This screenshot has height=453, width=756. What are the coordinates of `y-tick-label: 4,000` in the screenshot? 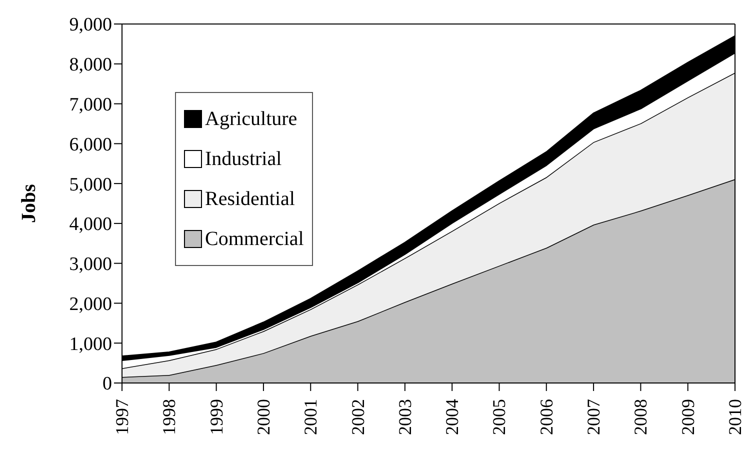 It's located at (90, 225).